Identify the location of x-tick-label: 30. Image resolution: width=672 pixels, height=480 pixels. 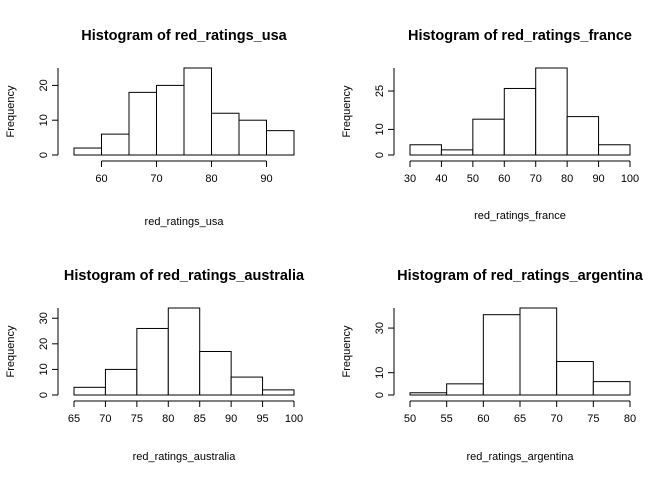
(410, 179).